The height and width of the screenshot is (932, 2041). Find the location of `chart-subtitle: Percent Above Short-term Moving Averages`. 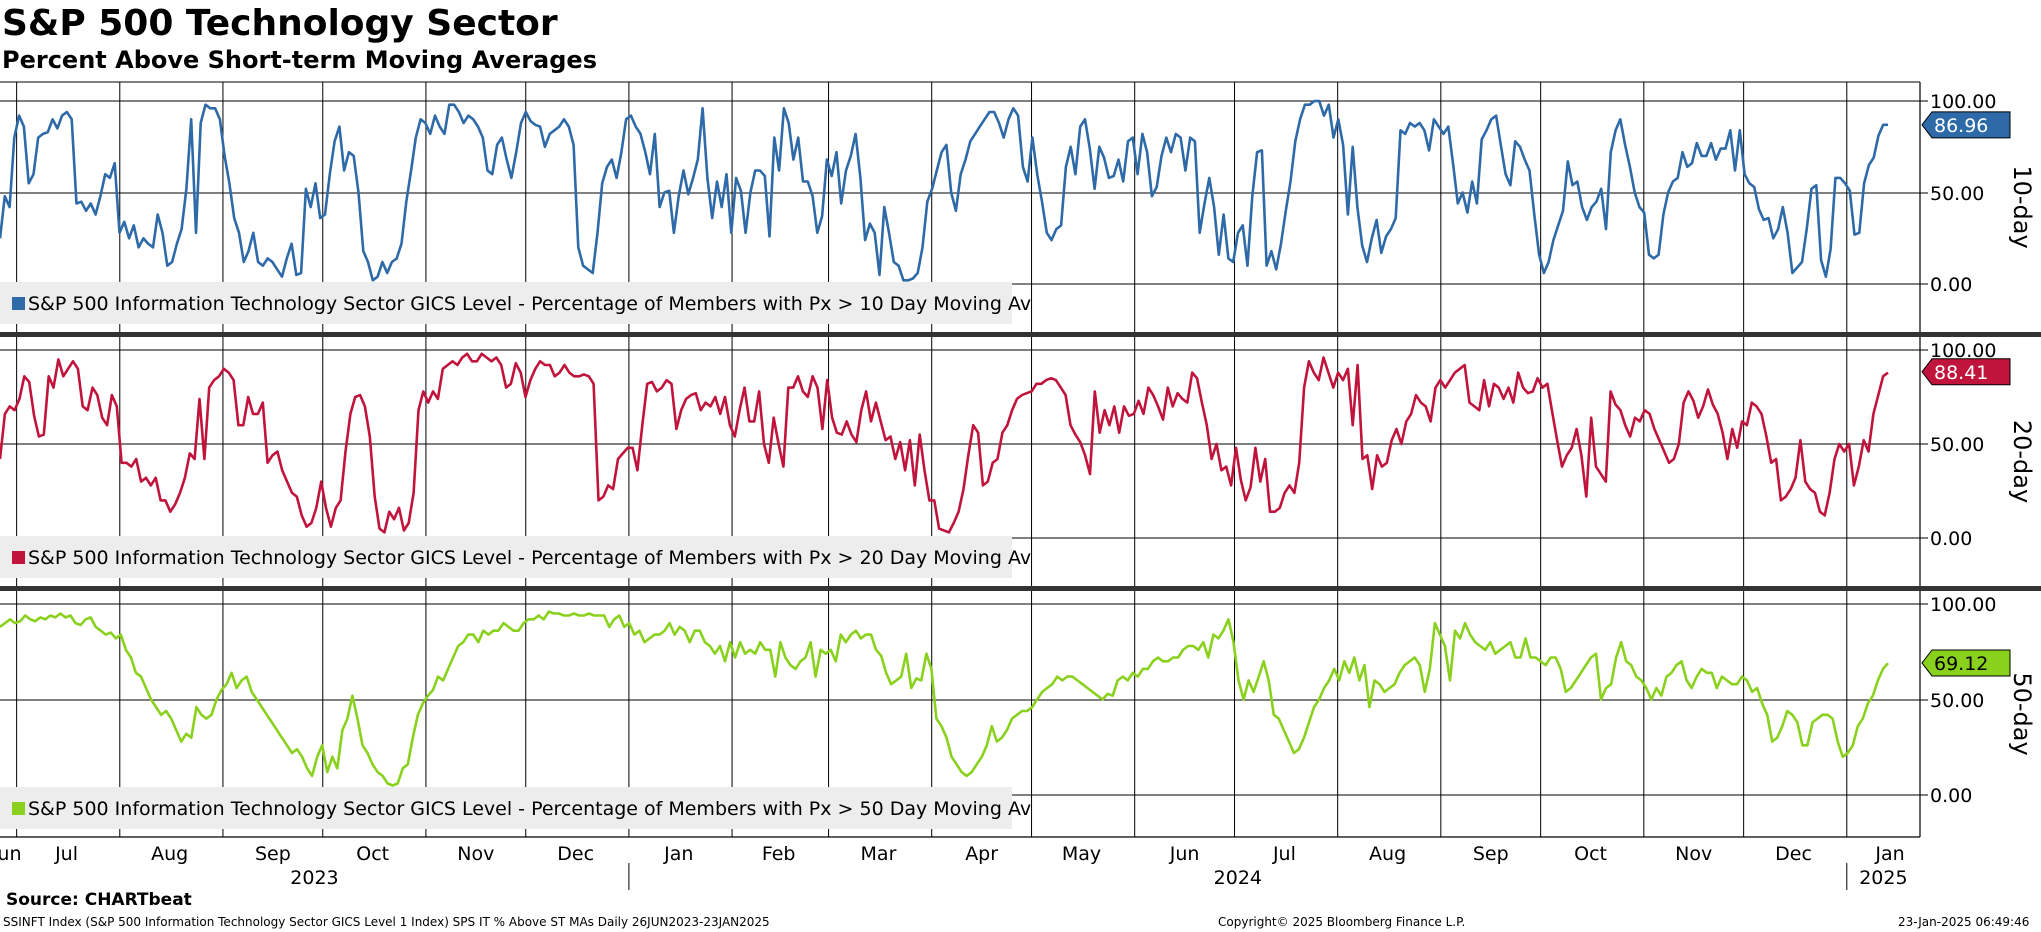

chart-subtitle: Percent Above Short-term Moving Averages is located at coordinates (299, 60).